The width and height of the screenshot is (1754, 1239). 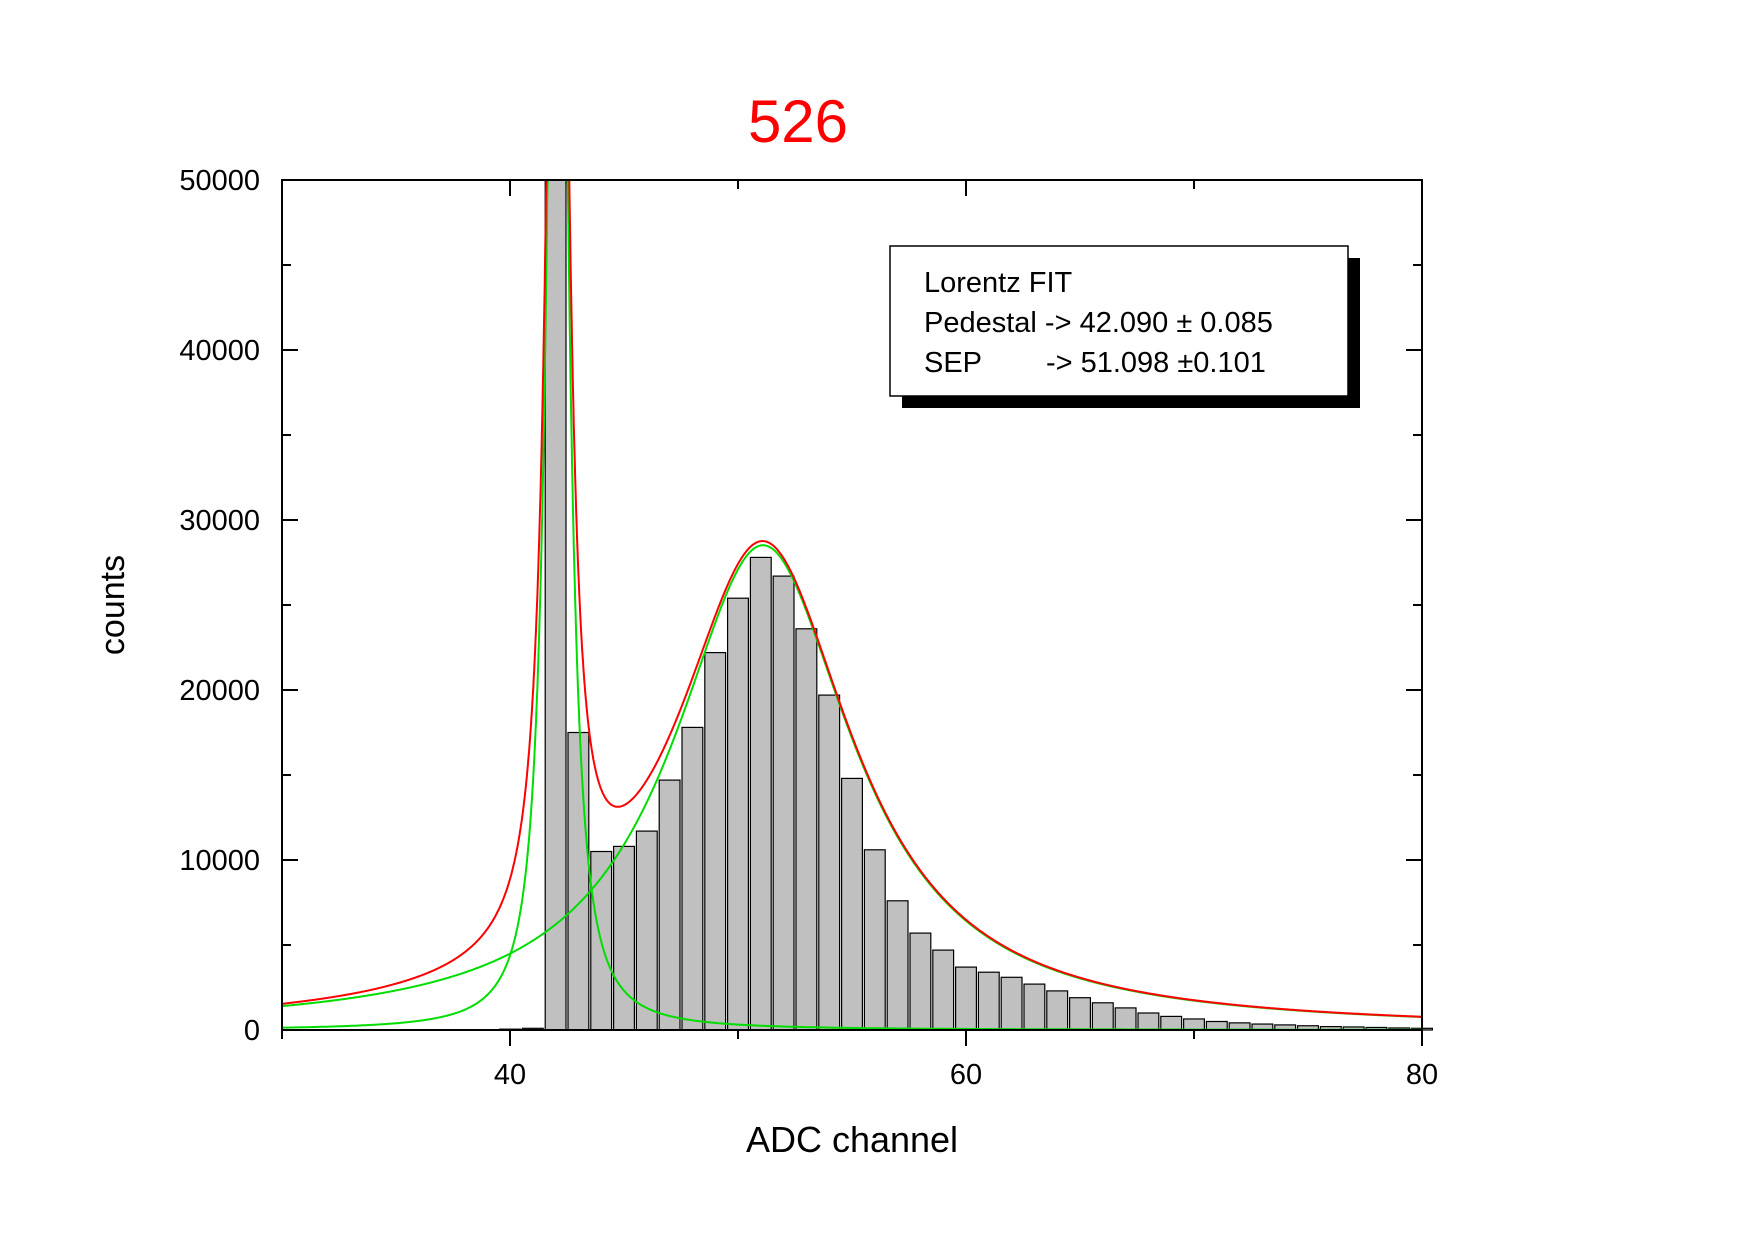 I want to click on x-tick-label: 40, so click(x=510, y=1075).